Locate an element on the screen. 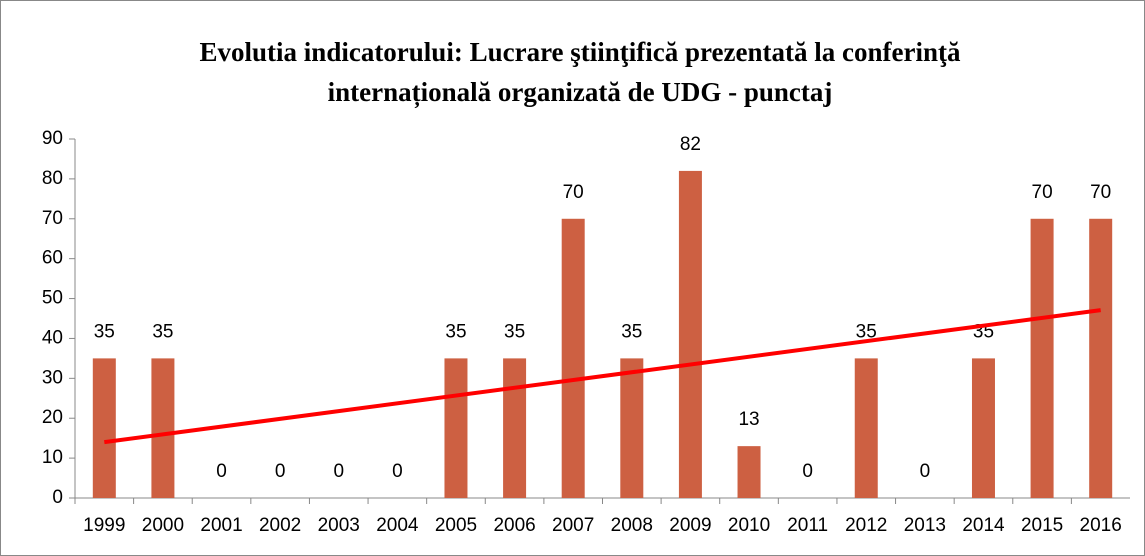 The height and width of the screenshot is (556, 1145). y-tick-label: 80 is located at coordinates (52, 178).